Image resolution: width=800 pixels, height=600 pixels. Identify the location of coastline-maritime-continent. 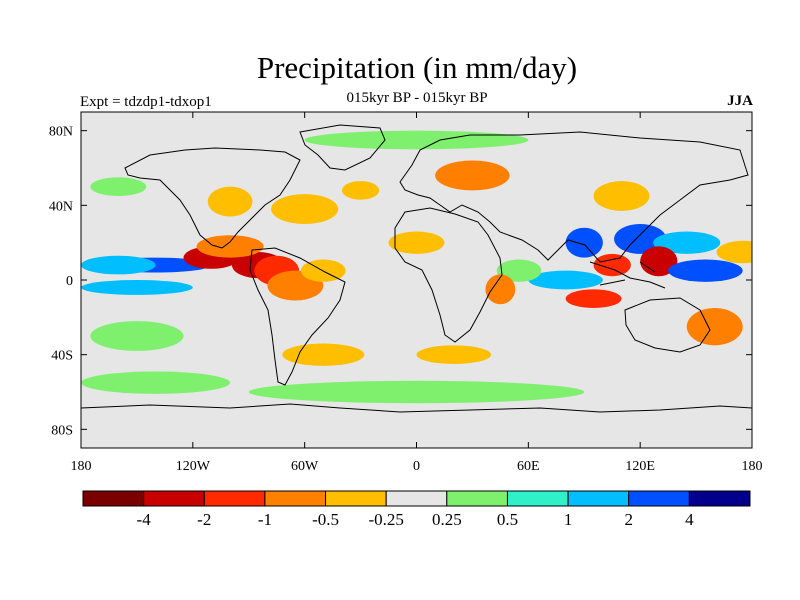
(627, 275).